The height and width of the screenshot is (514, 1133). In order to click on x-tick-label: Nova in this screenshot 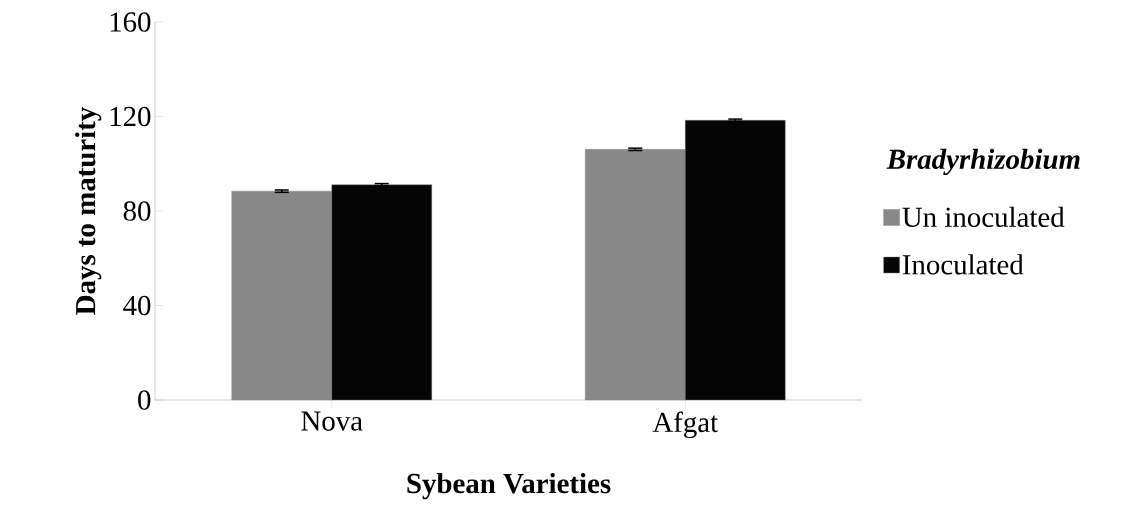, I will do `click(332, 421)`.